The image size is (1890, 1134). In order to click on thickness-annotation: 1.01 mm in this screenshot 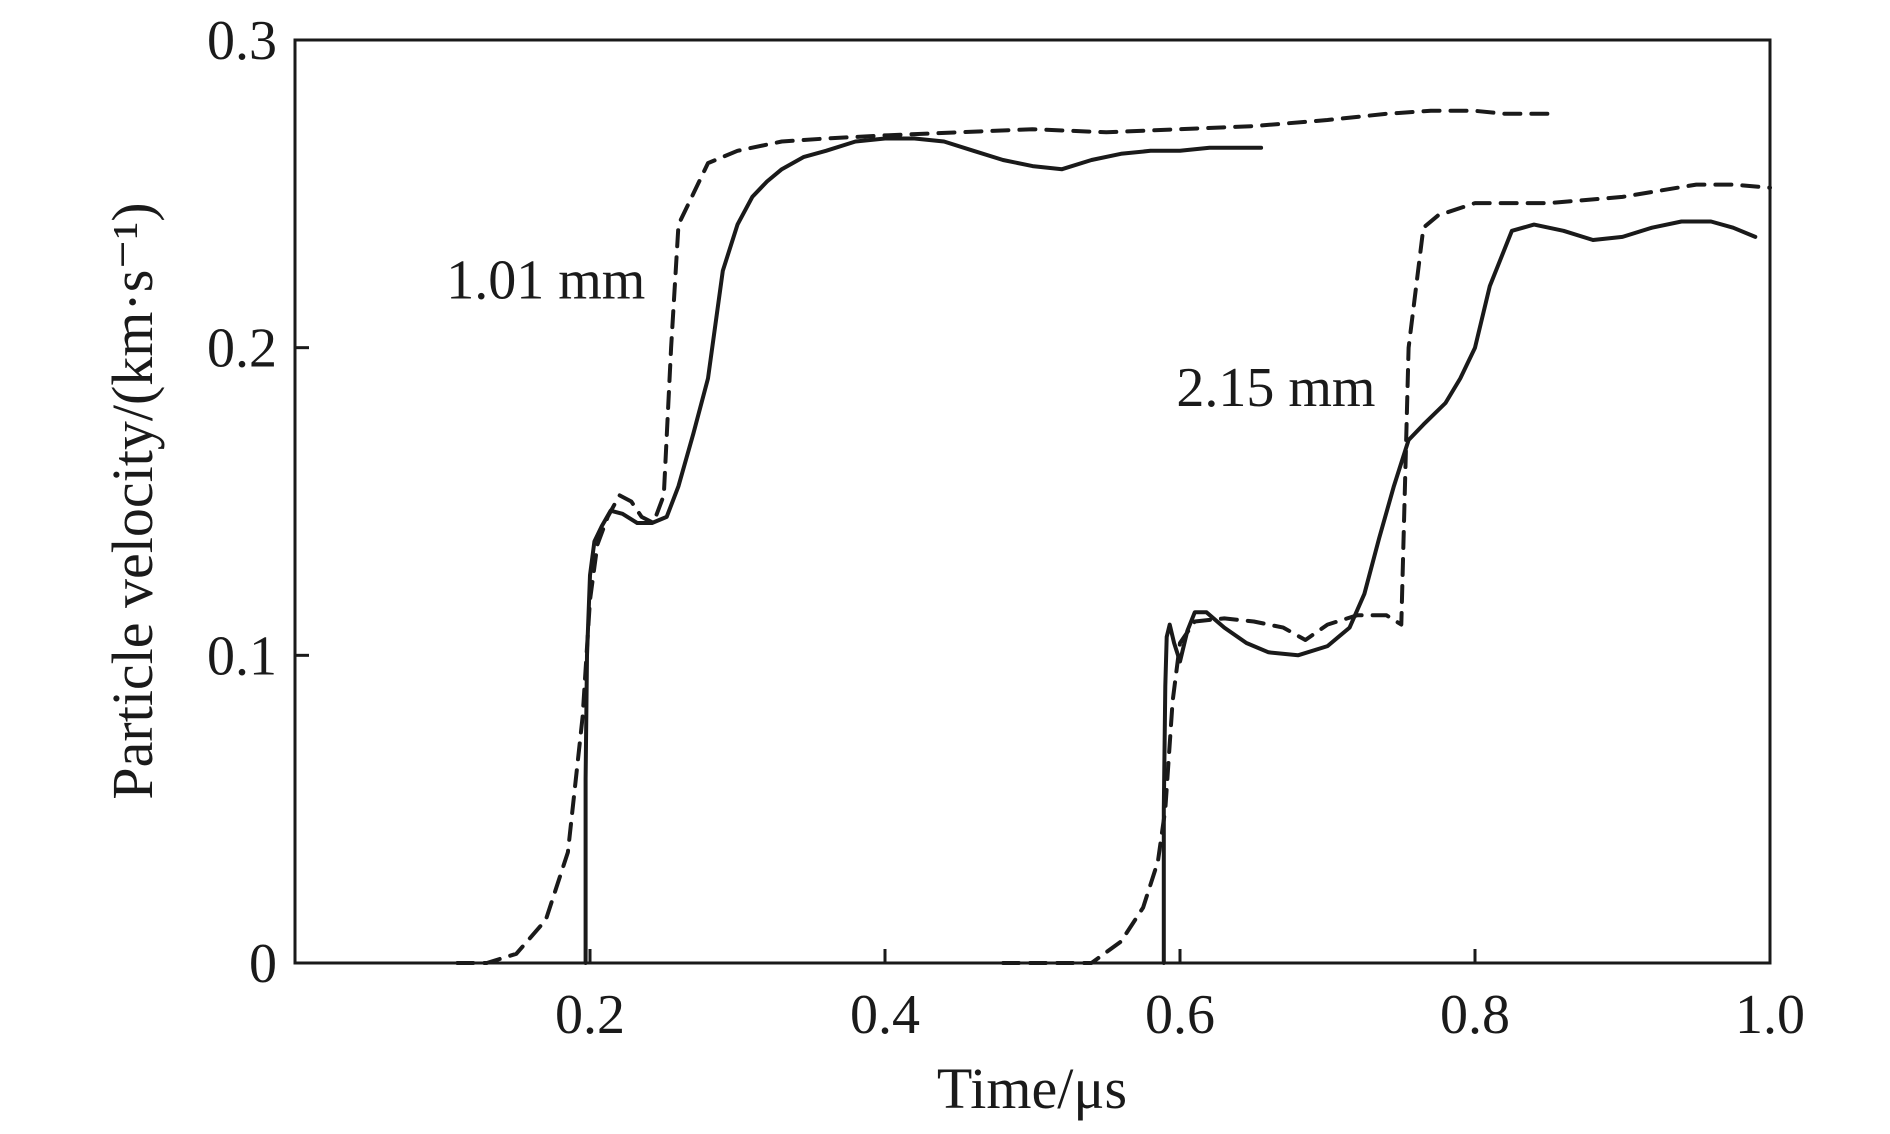, I will do `click(545, 280)`.